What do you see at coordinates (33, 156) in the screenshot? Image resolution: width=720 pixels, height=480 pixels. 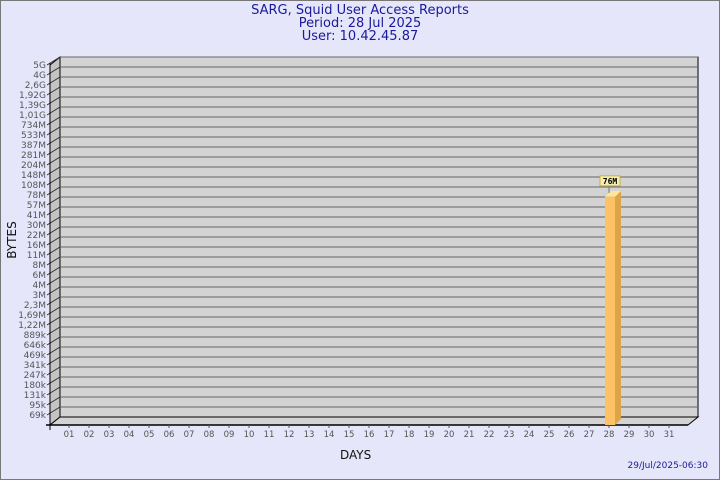 I see `y-tick-label: 281M` at bounding box center [33, 156].